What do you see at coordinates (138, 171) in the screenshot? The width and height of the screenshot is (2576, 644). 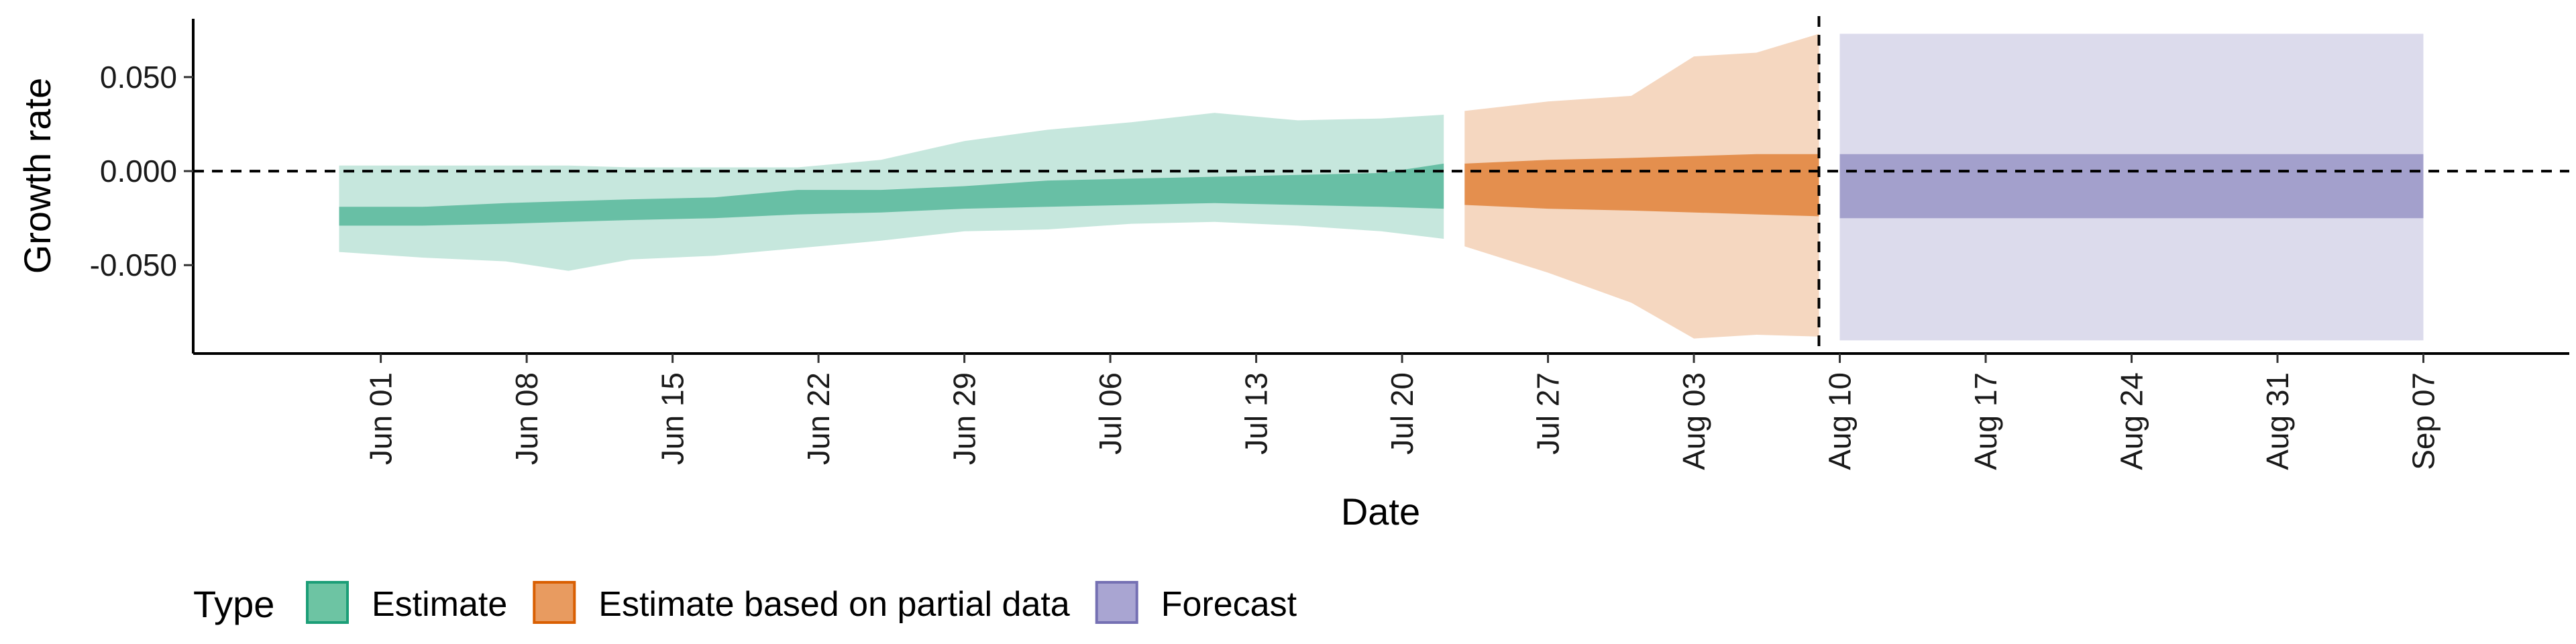 I see `y-tick-label: 0.000` at bounding box center [138, 171].